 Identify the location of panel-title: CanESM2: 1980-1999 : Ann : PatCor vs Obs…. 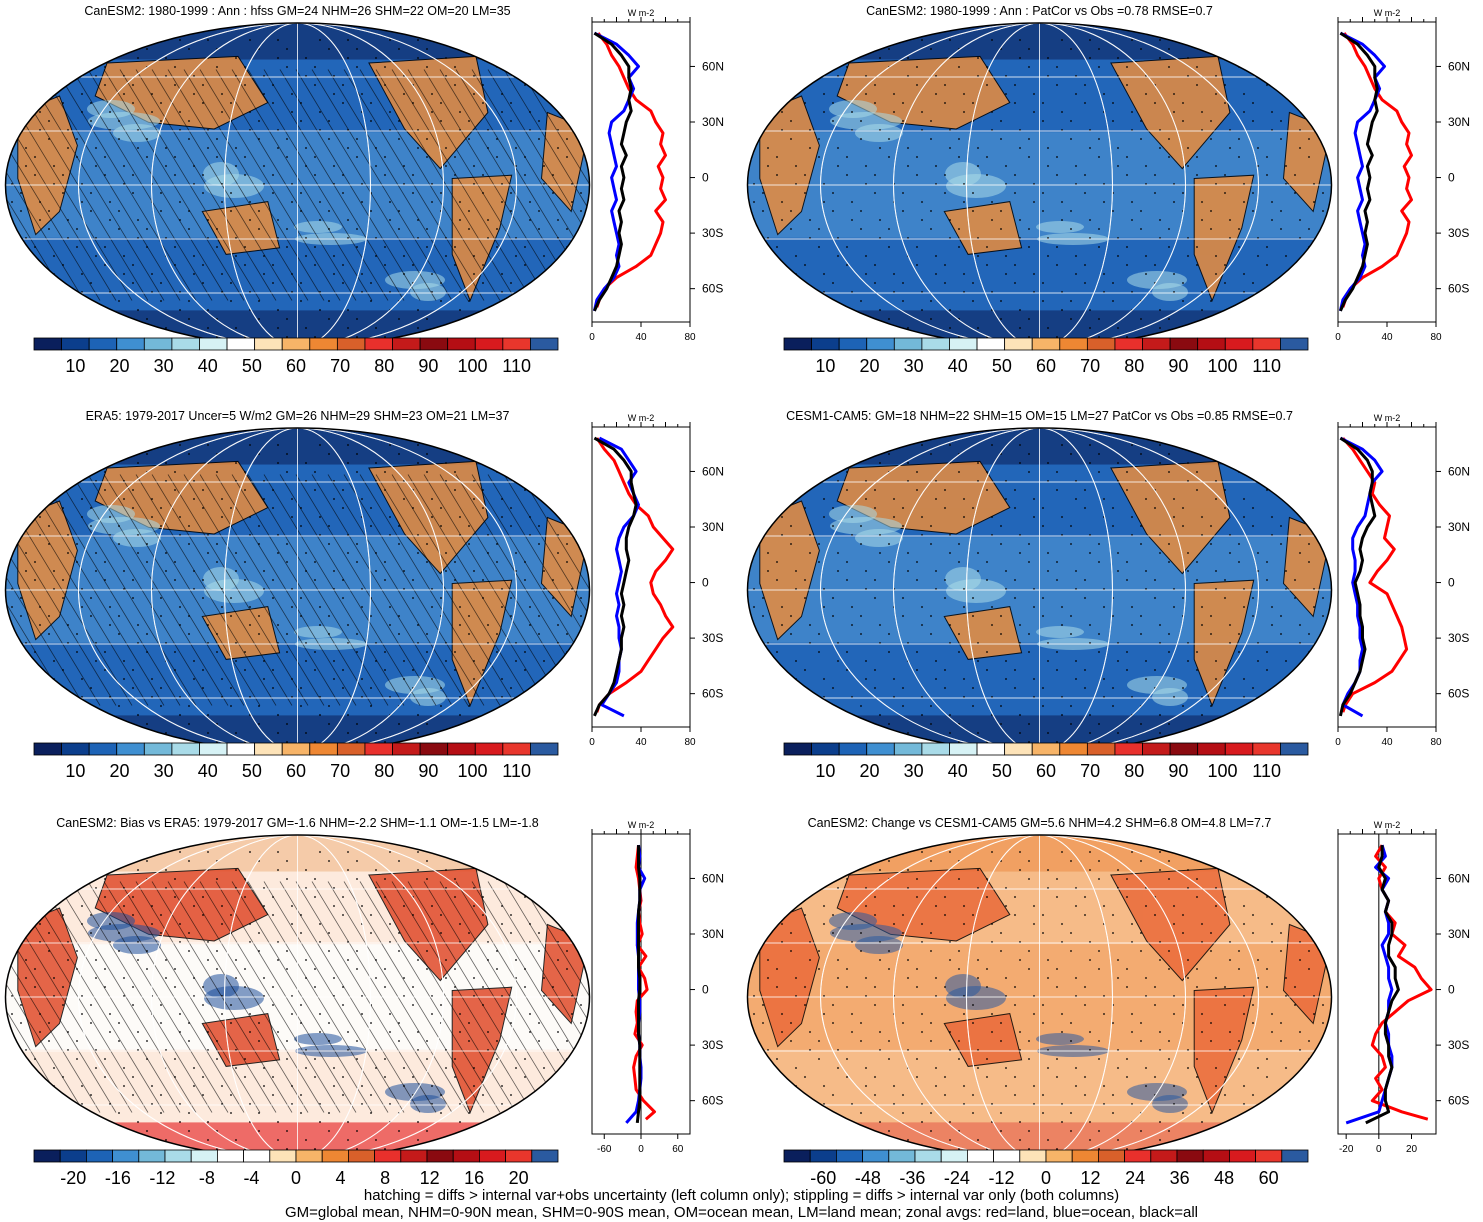
(1039, 11).